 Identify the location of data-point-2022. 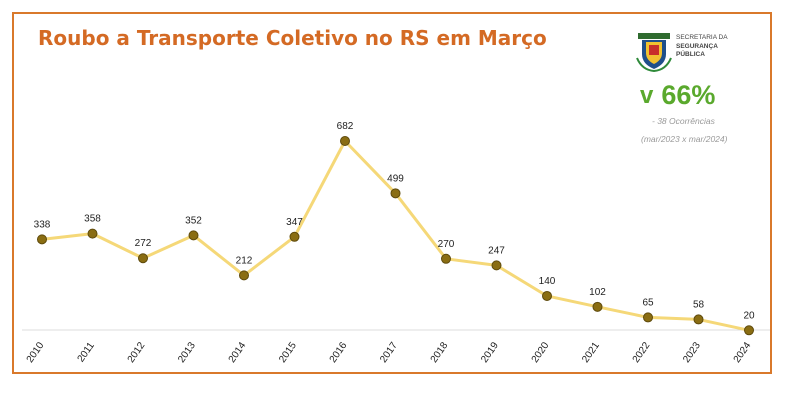
(648, 317).